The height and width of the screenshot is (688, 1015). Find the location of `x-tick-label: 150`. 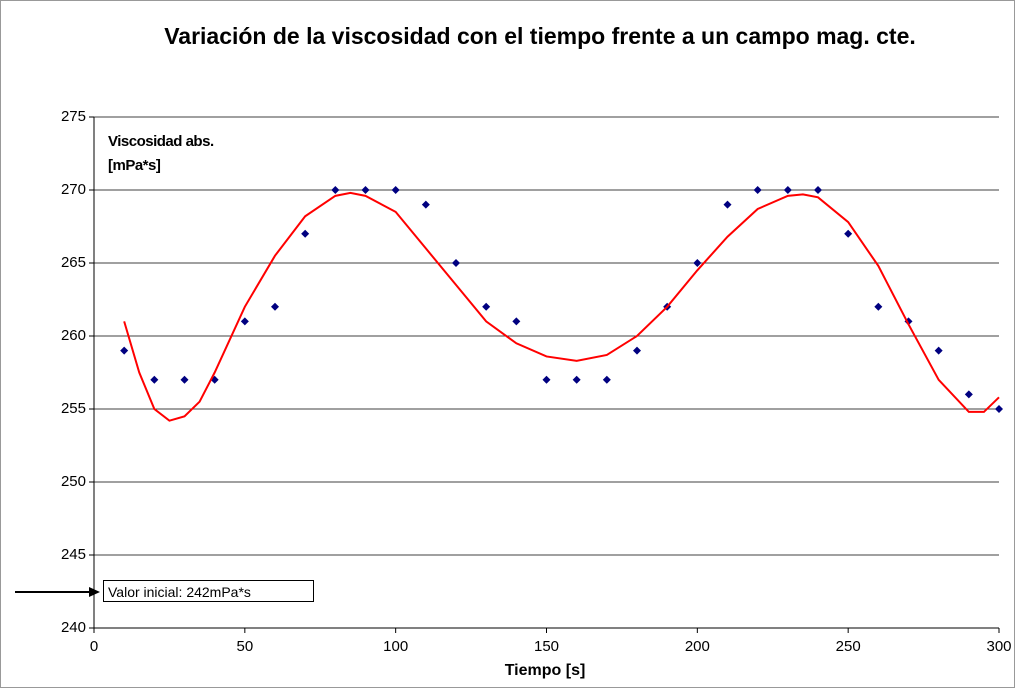

x-tick-label: 150 is located at coordinates (546, 646).